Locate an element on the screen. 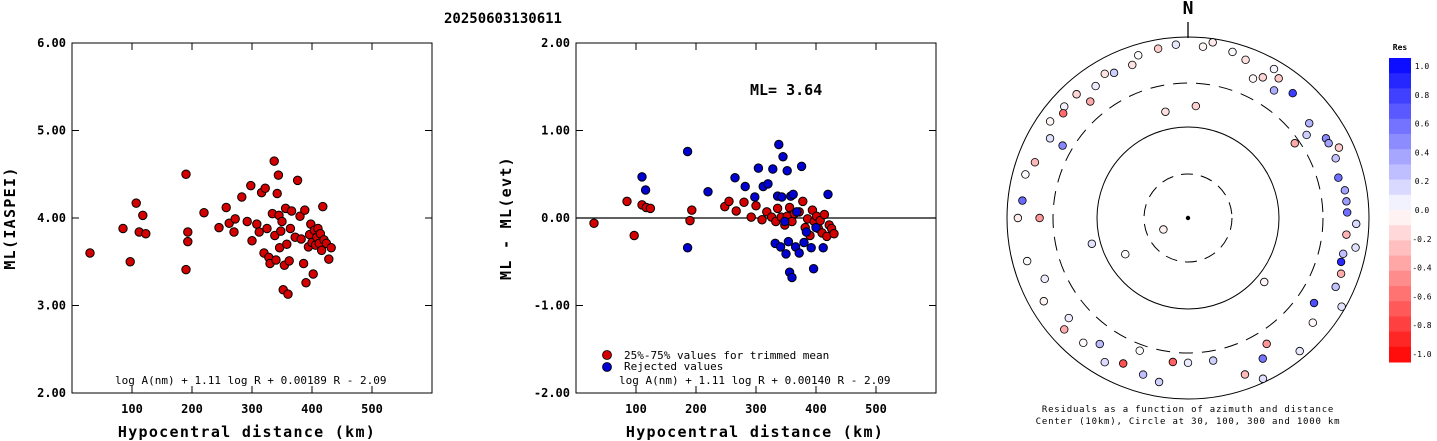 The height and width of the screenshot is (441, 1437). y-tick-label: 0.00 is located at coordinates (555, 218).